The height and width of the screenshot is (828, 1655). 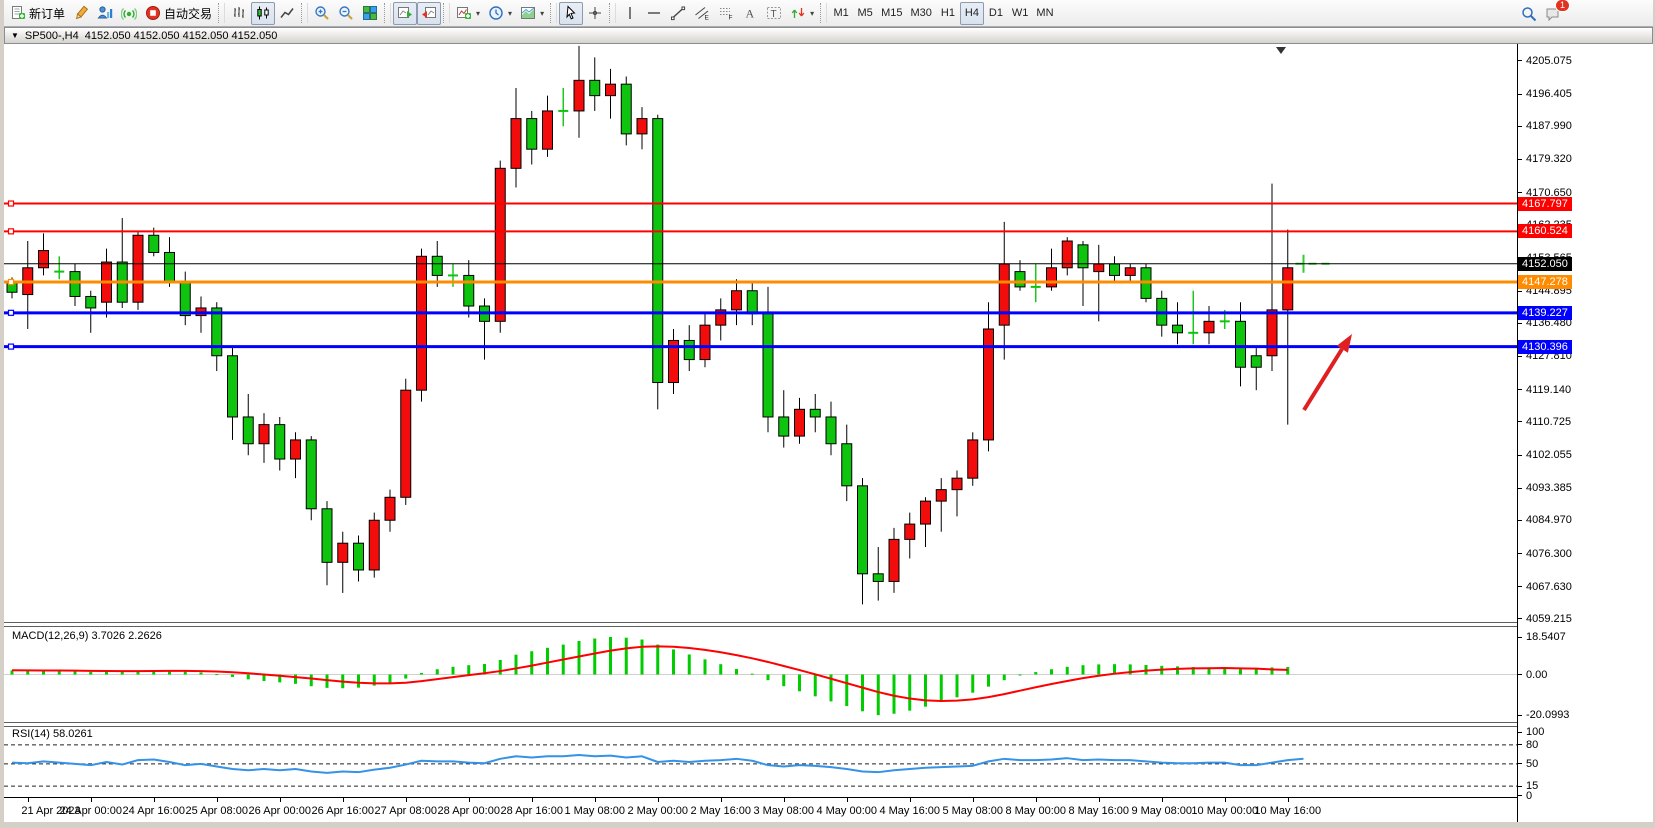 What do you see at coordinates (774, 13) in the screenshot?
I see `text-label-button: T` at bounding box center [774, 13].